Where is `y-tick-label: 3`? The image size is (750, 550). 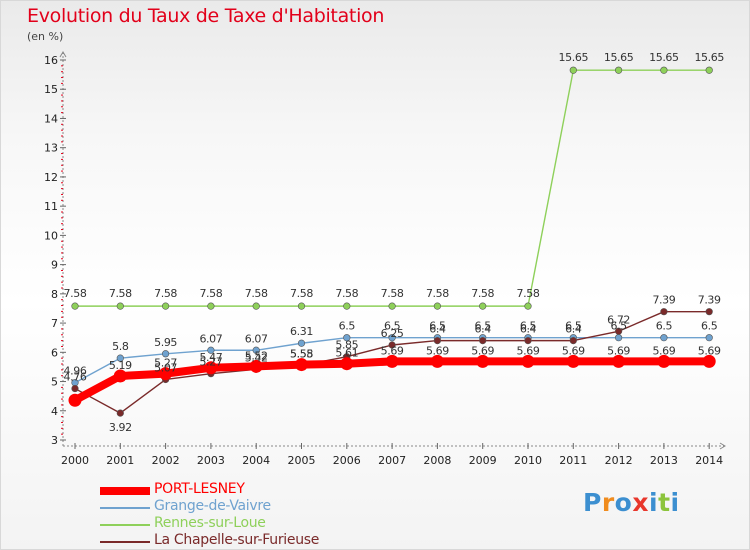 y-tick-label: 3 is located at coordinates (54, 440).